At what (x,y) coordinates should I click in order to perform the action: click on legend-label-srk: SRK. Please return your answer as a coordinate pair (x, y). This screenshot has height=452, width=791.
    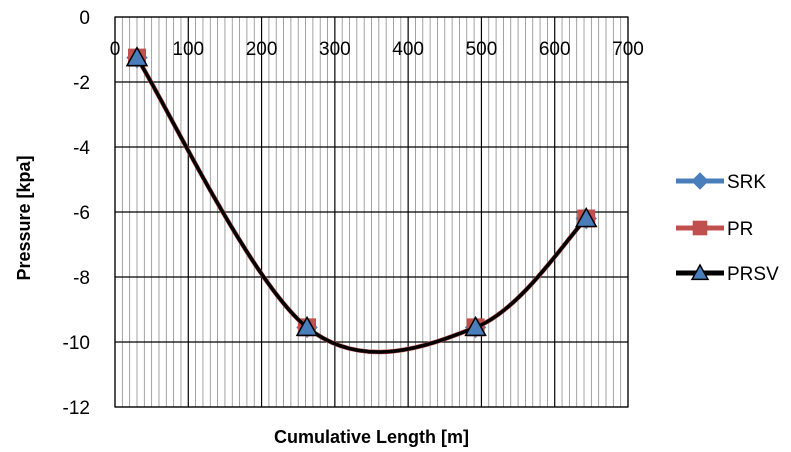
    Looking at the image, I should click on (746, 182).